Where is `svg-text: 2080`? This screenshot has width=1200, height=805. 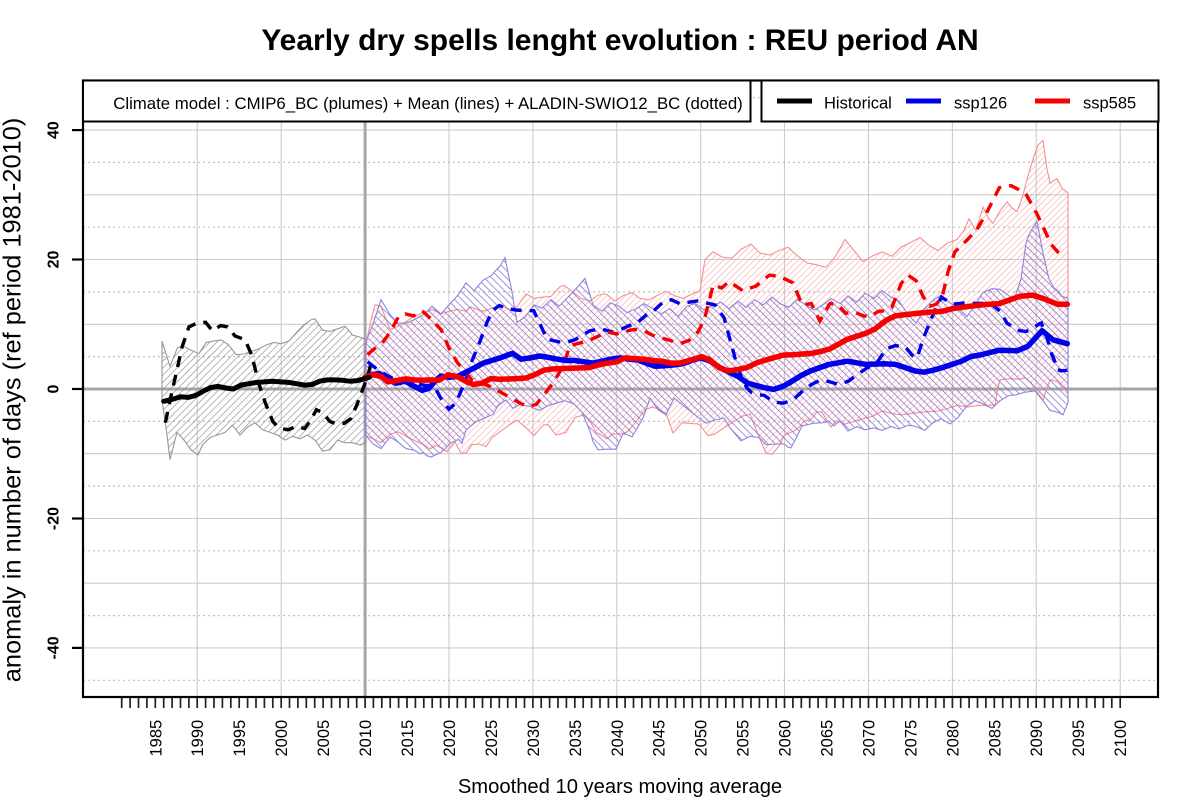
svg-text: 2080 is located at coordinates (953, 738).